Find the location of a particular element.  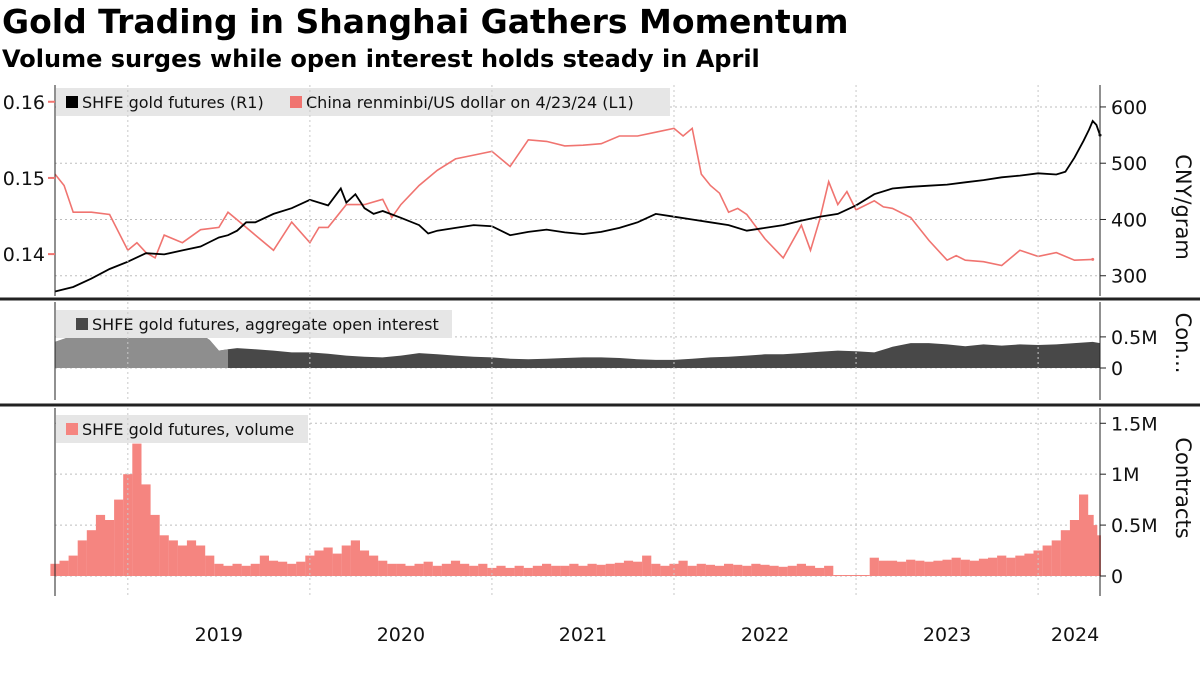

x-tick-label: 2023 is located at coordinates (947, 635).